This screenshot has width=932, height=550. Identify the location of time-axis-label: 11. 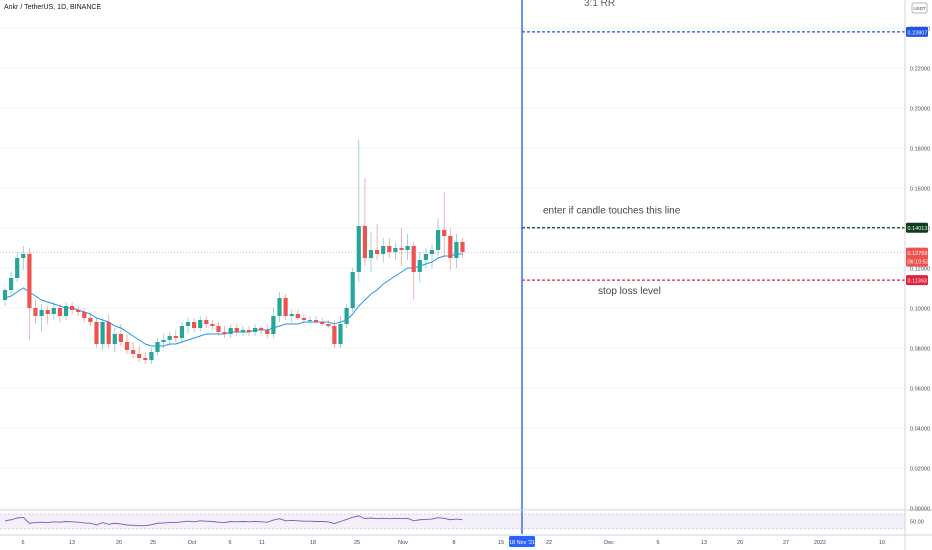
(262, 543).